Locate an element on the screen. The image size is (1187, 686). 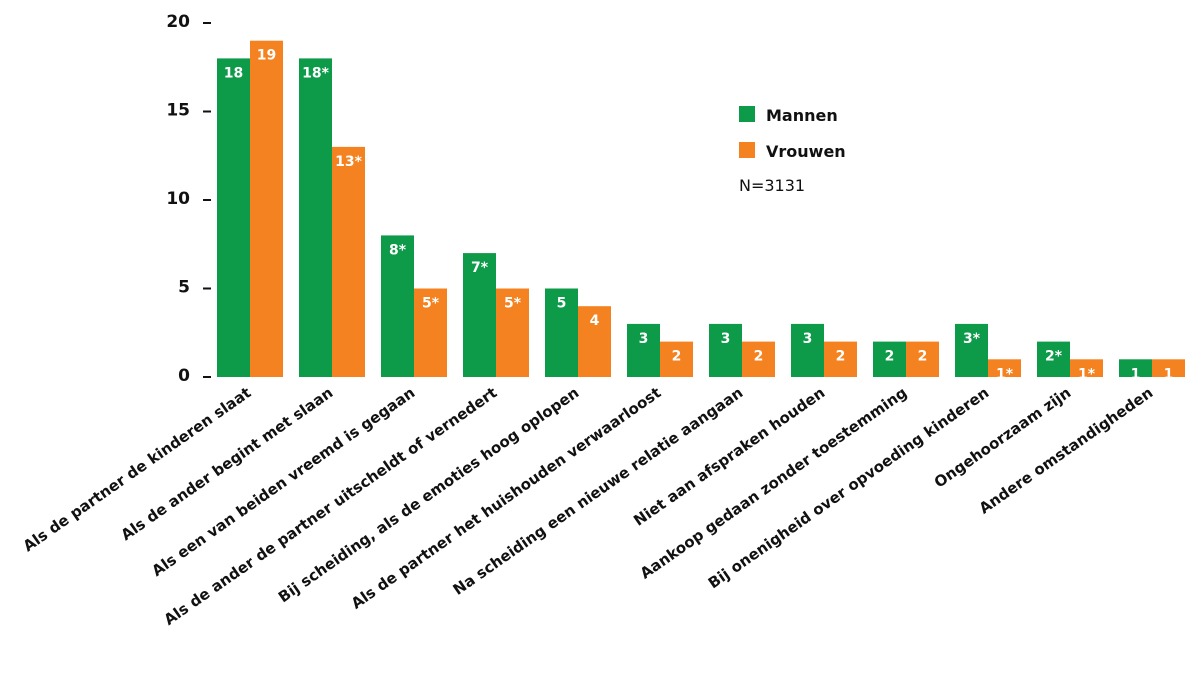
y-tick-label: 10 is located at coordinates (178, 199).